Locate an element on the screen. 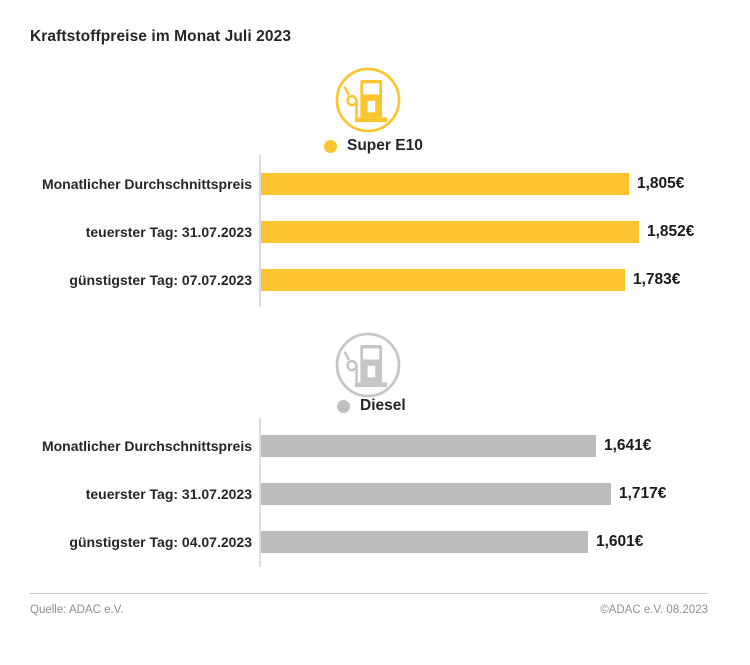 The image size is (750, 665). bar-row: teuerster Tag: 31.07.2023 1,852€ is located at coordinates (347, 232).